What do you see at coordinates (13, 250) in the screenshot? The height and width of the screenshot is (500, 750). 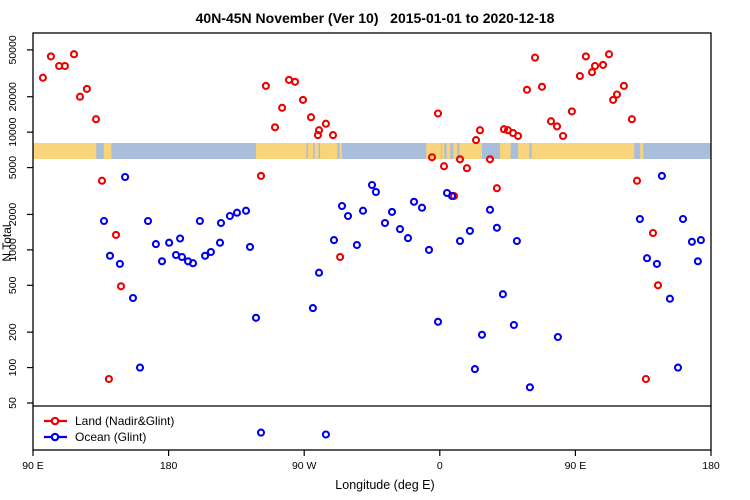 I see `y-tick-label: 1000` at bounding box center [13, 250].